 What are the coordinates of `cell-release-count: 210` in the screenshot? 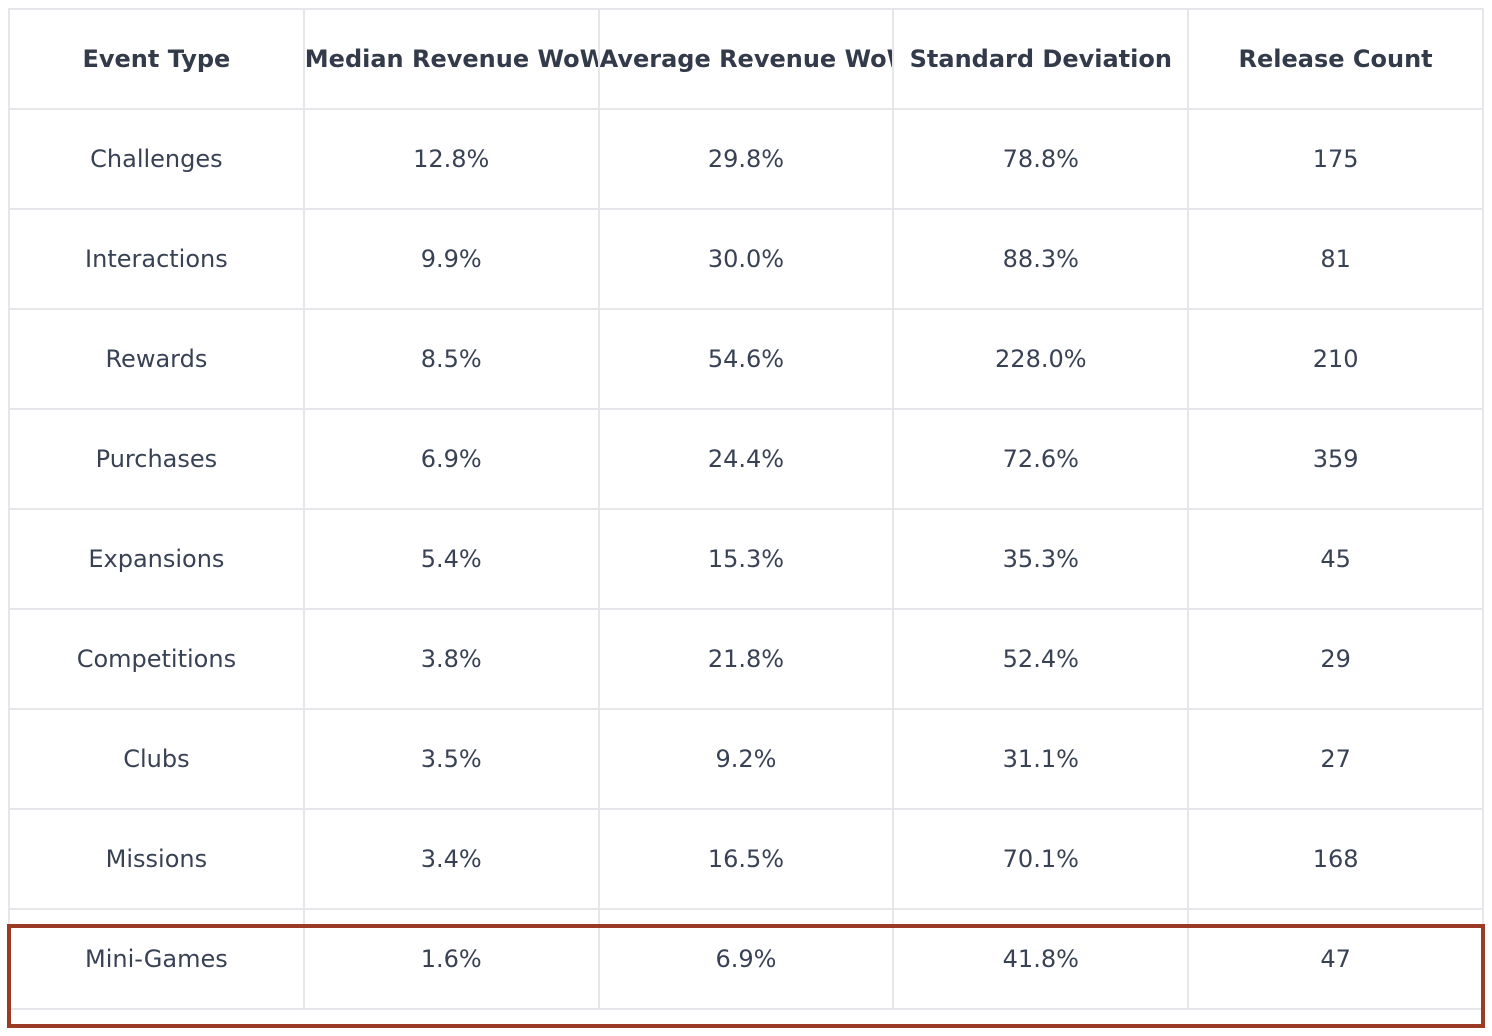 It's located at (1335, 359).